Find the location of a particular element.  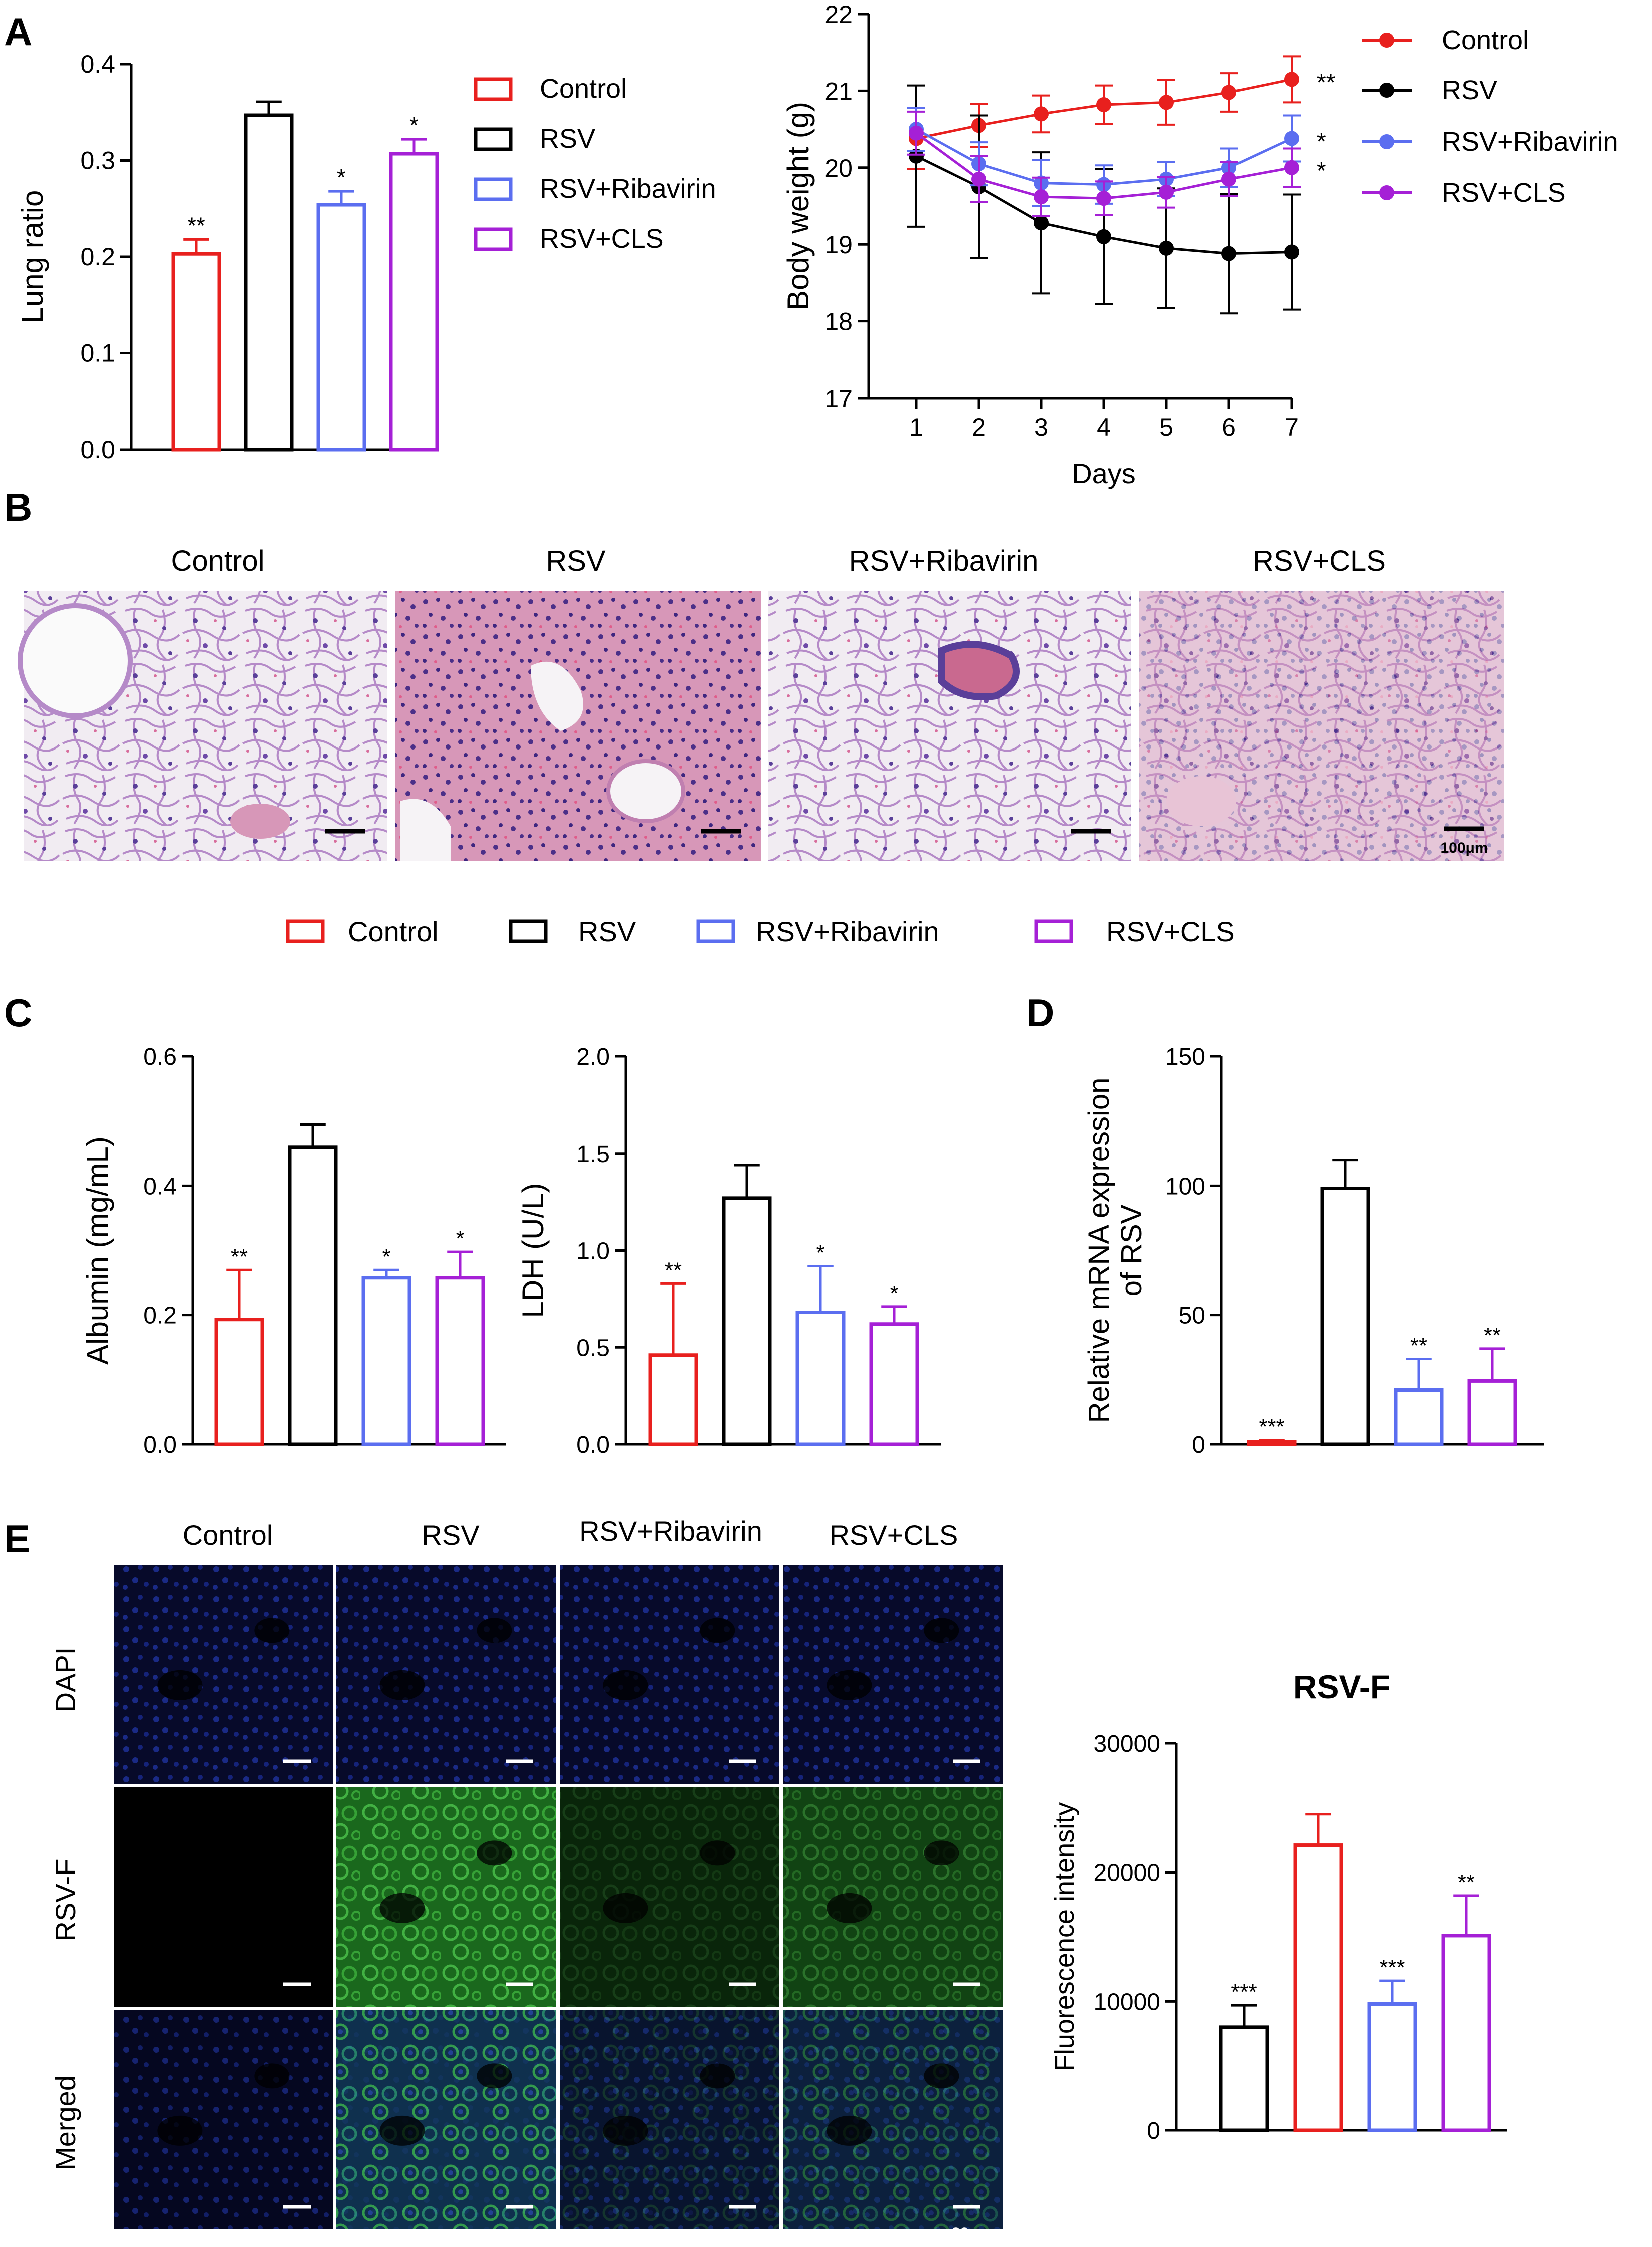

y-axis-label: Body weight (g) is located at coordinates (798, 206).